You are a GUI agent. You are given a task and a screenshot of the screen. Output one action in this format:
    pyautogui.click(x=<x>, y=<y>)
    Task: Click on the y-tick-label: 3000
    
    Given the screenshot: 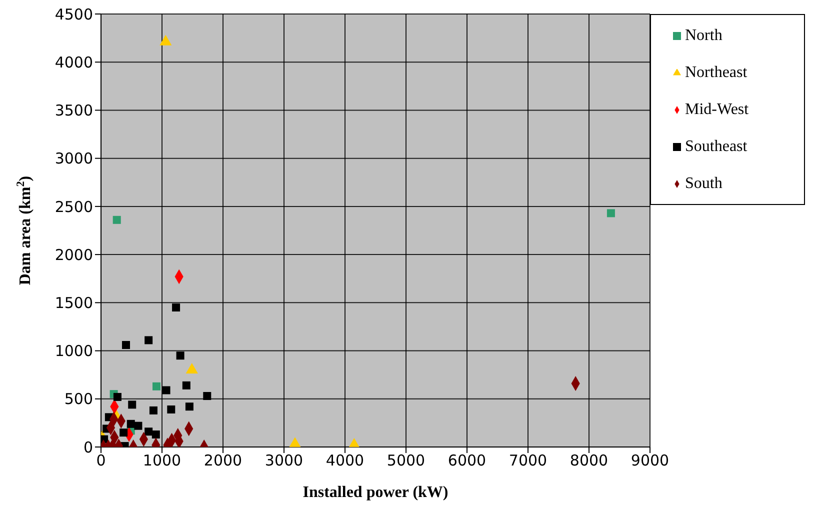 What is the action you would take?
    pyautogui.click(x=73, y=159)
    